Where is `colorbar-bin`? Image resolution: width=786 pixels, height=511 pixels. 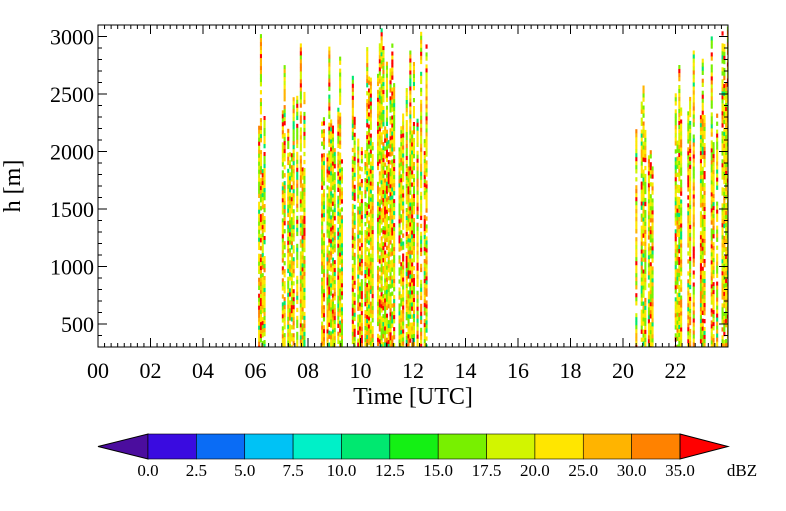 colorbar-bin is located at coordinates (172, 446).